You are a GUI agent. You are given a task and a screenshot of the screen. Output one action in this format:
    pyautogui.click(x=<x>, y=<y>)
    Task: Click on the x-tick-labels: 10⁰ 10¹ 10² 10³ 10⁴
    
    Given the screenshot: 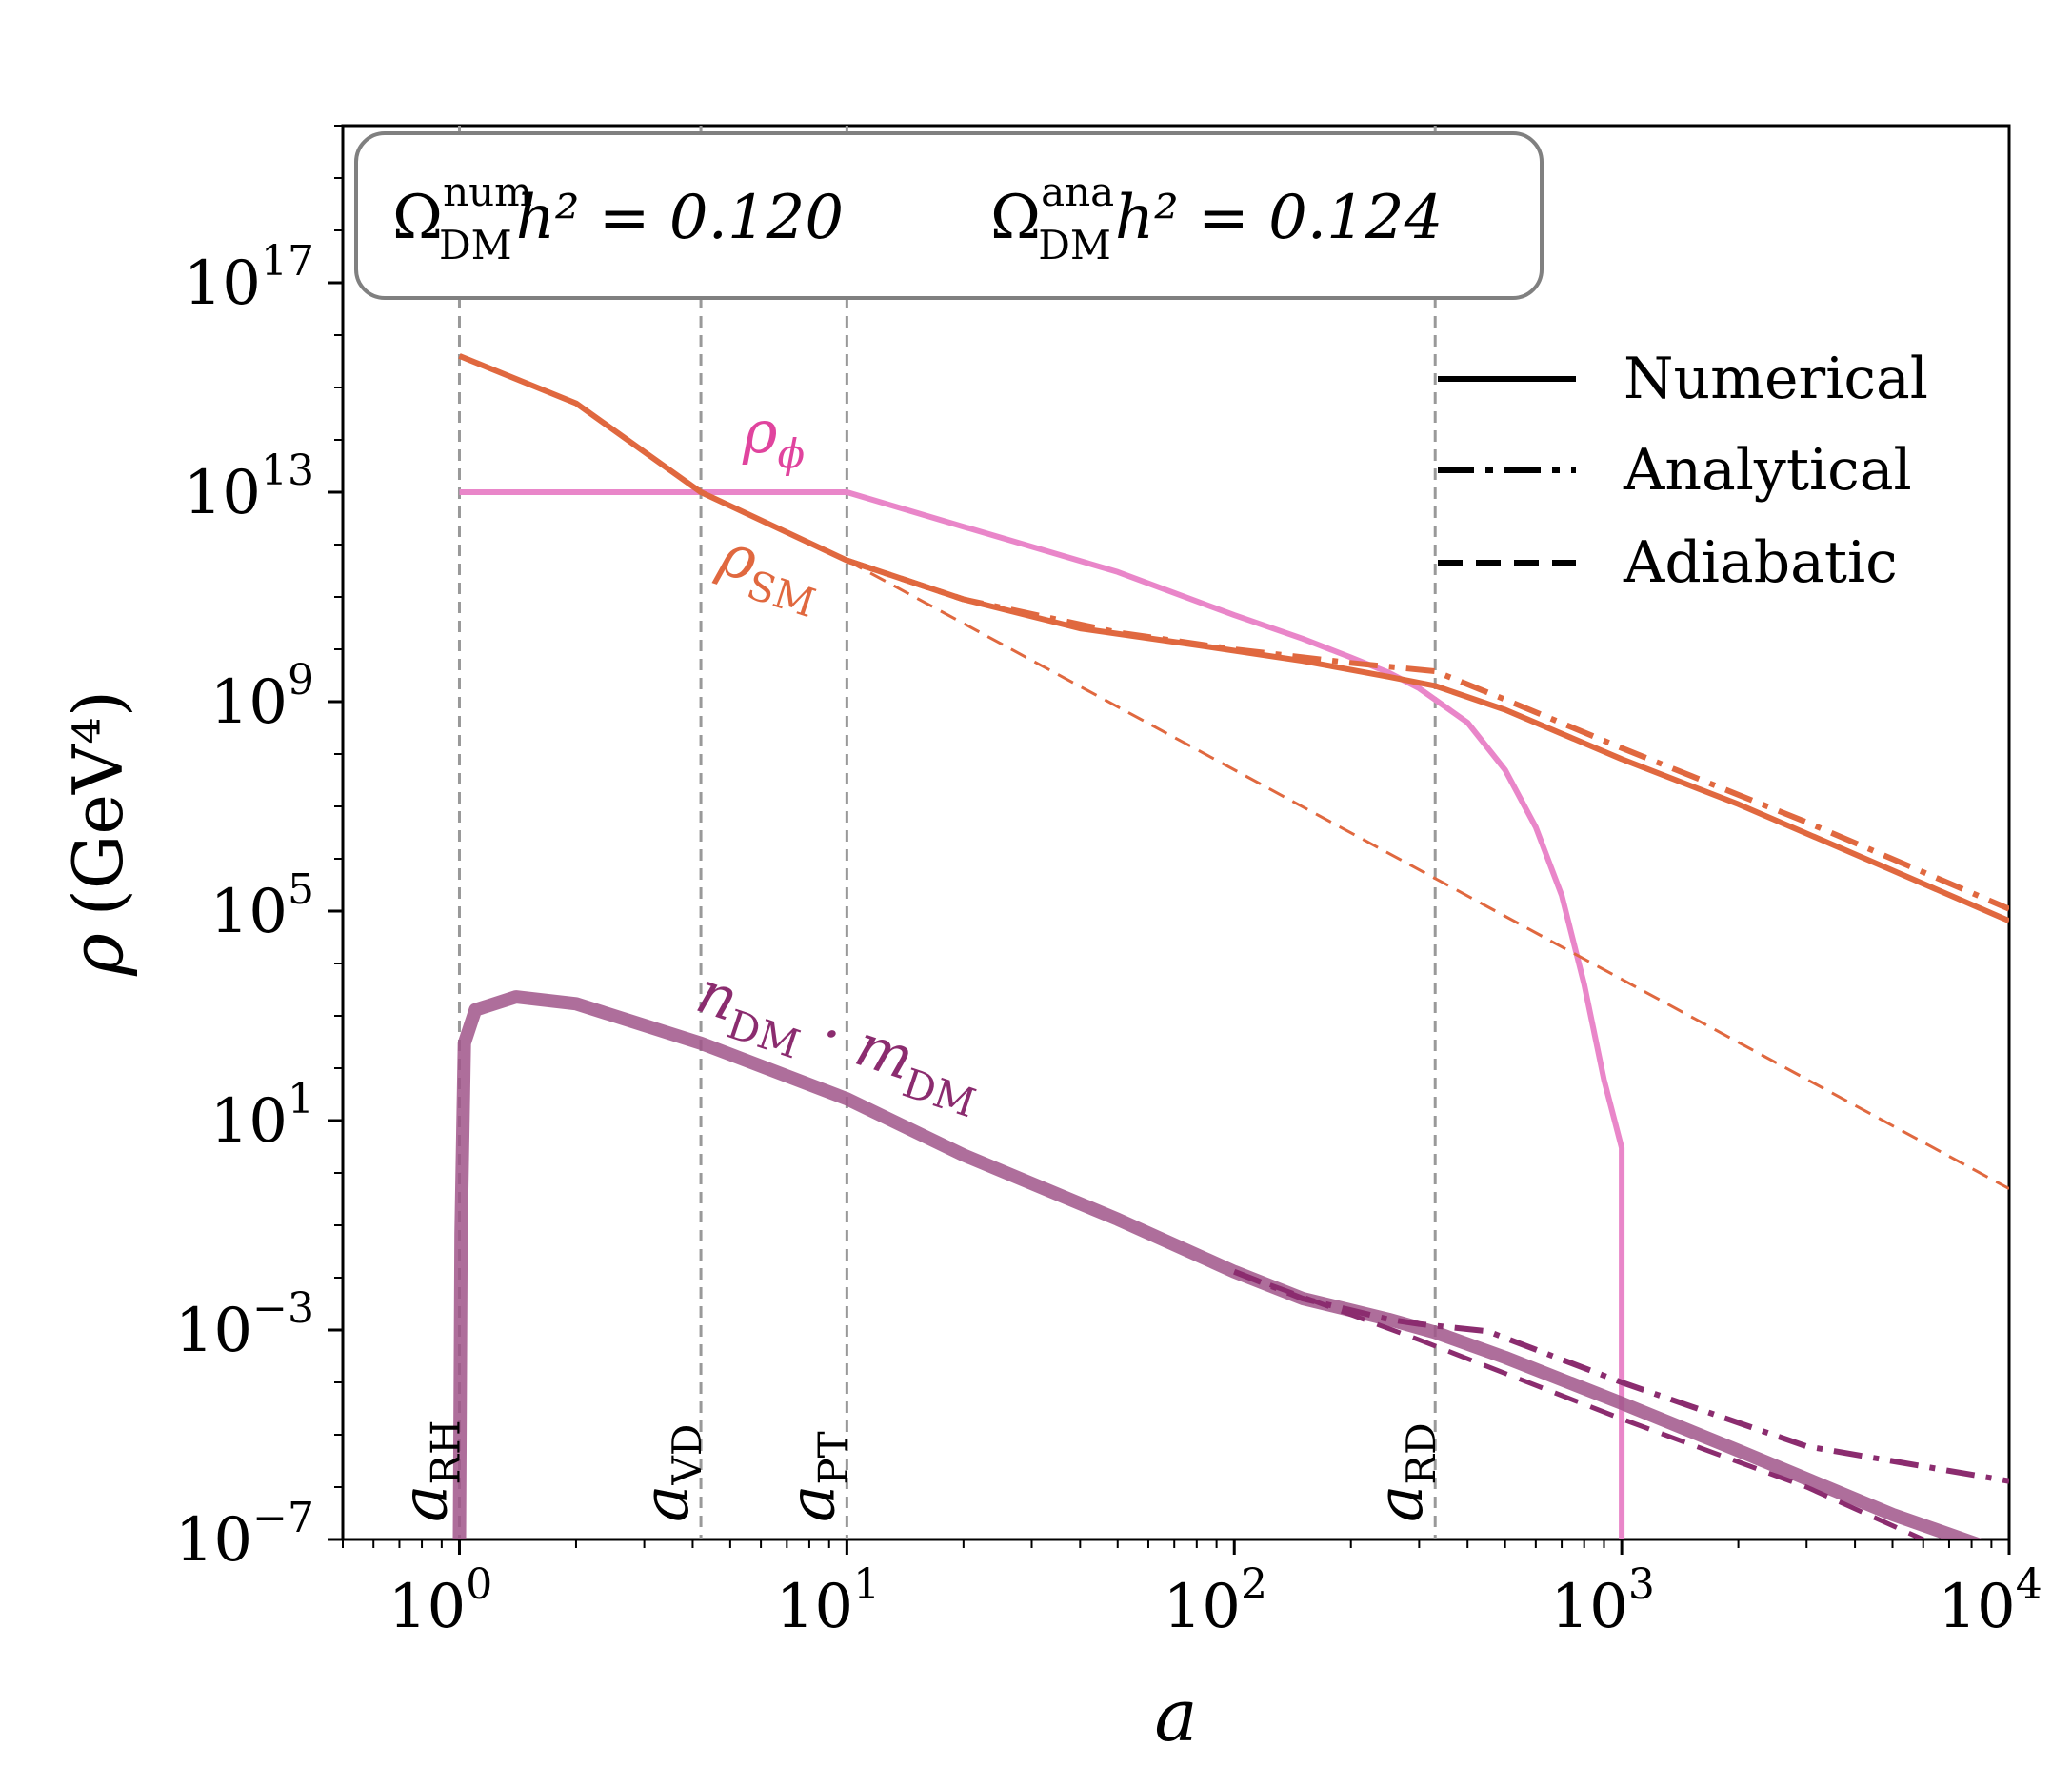 What is the action you would take?
    pyautogui.click(x=1215, y=1601)
    